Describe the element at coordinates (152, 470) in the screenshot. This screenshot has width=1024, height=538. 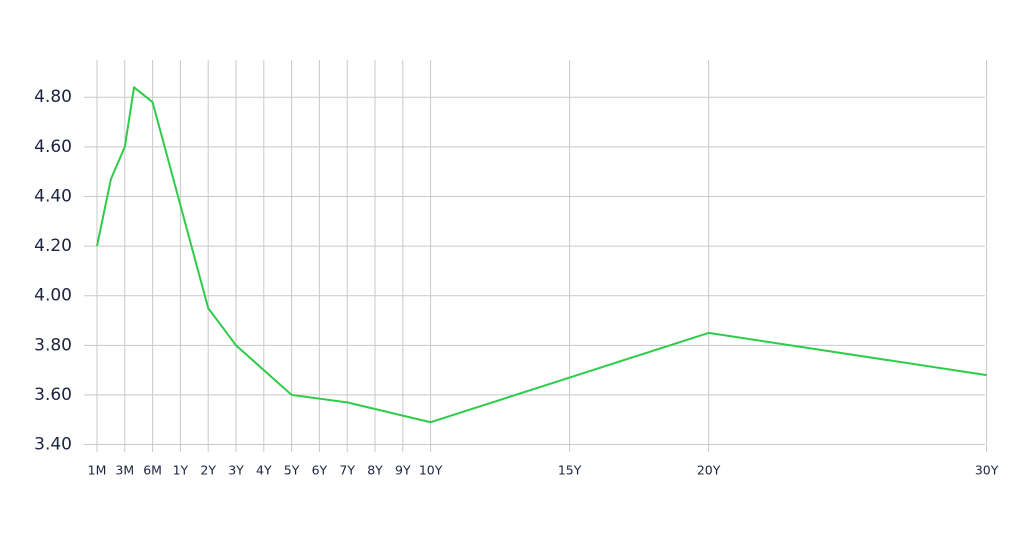
I see `x-tick-label: 6M` at that location.